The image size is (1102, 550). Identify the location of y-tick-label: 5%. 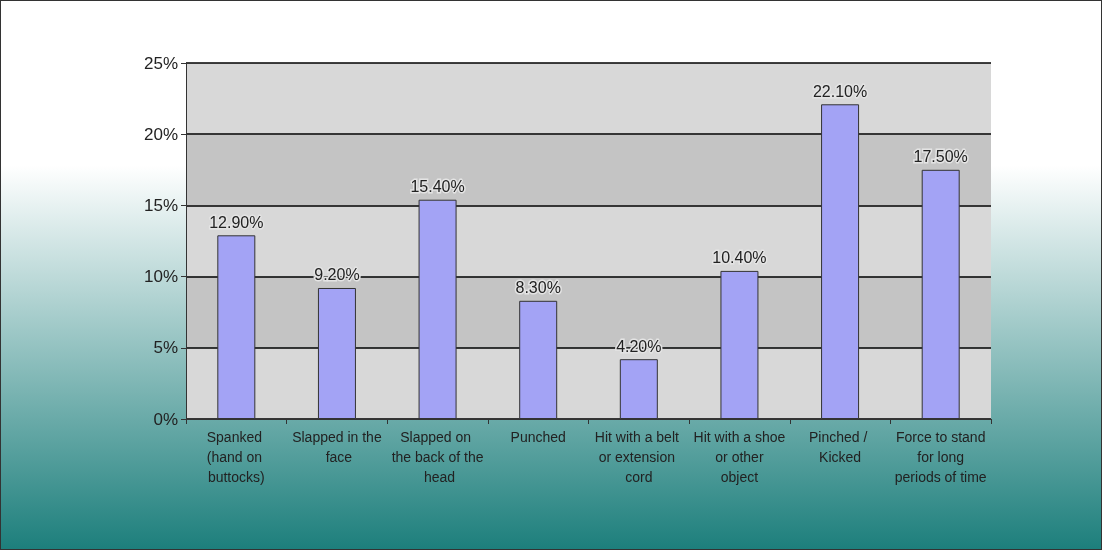
(165, 348).